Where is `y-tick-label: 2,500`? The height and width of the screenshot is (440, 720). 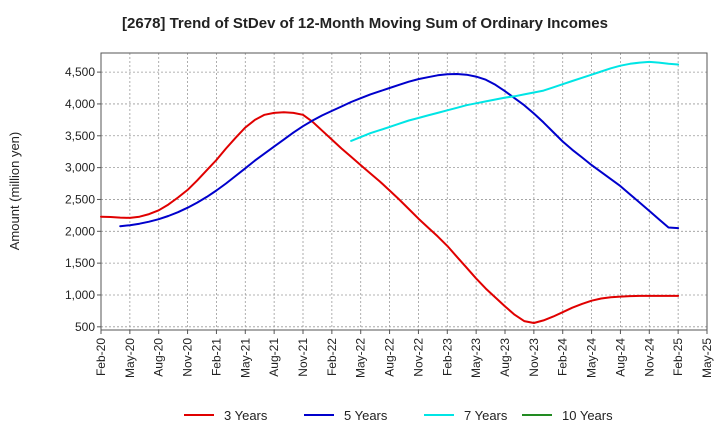 y-tick-label: 2,500 is located at coordinates (80, 199).